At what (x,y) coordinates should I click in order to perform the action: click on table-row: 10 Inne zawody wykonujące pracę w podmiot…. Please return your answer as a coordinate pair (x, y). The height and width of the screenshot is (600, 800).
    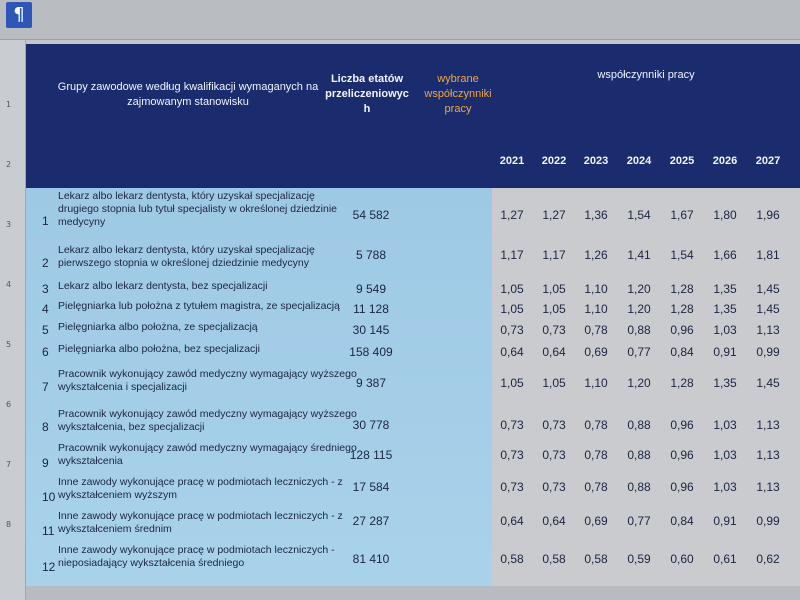
    Looking at the image, I should click on (413, 493).